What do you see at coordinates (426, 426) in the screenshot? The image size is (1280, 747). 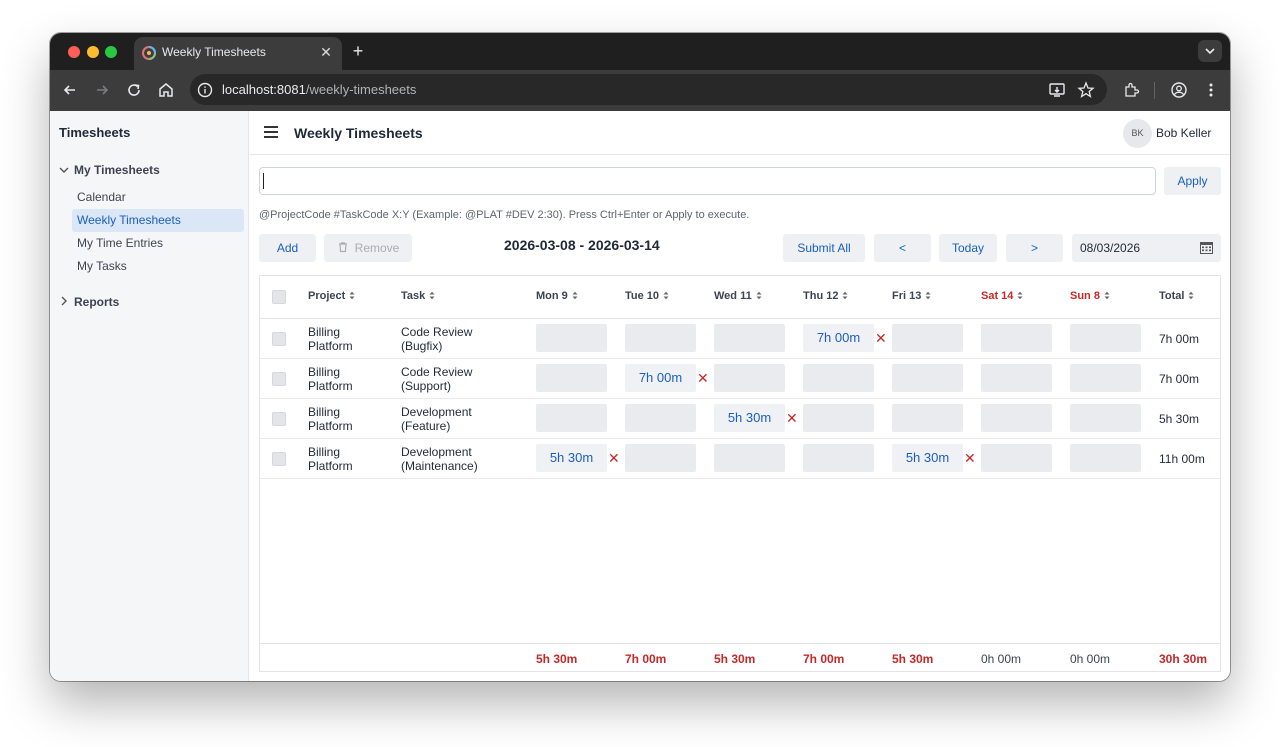 I see `task-name-line: (Feature)` at bounding box center [426, 426].